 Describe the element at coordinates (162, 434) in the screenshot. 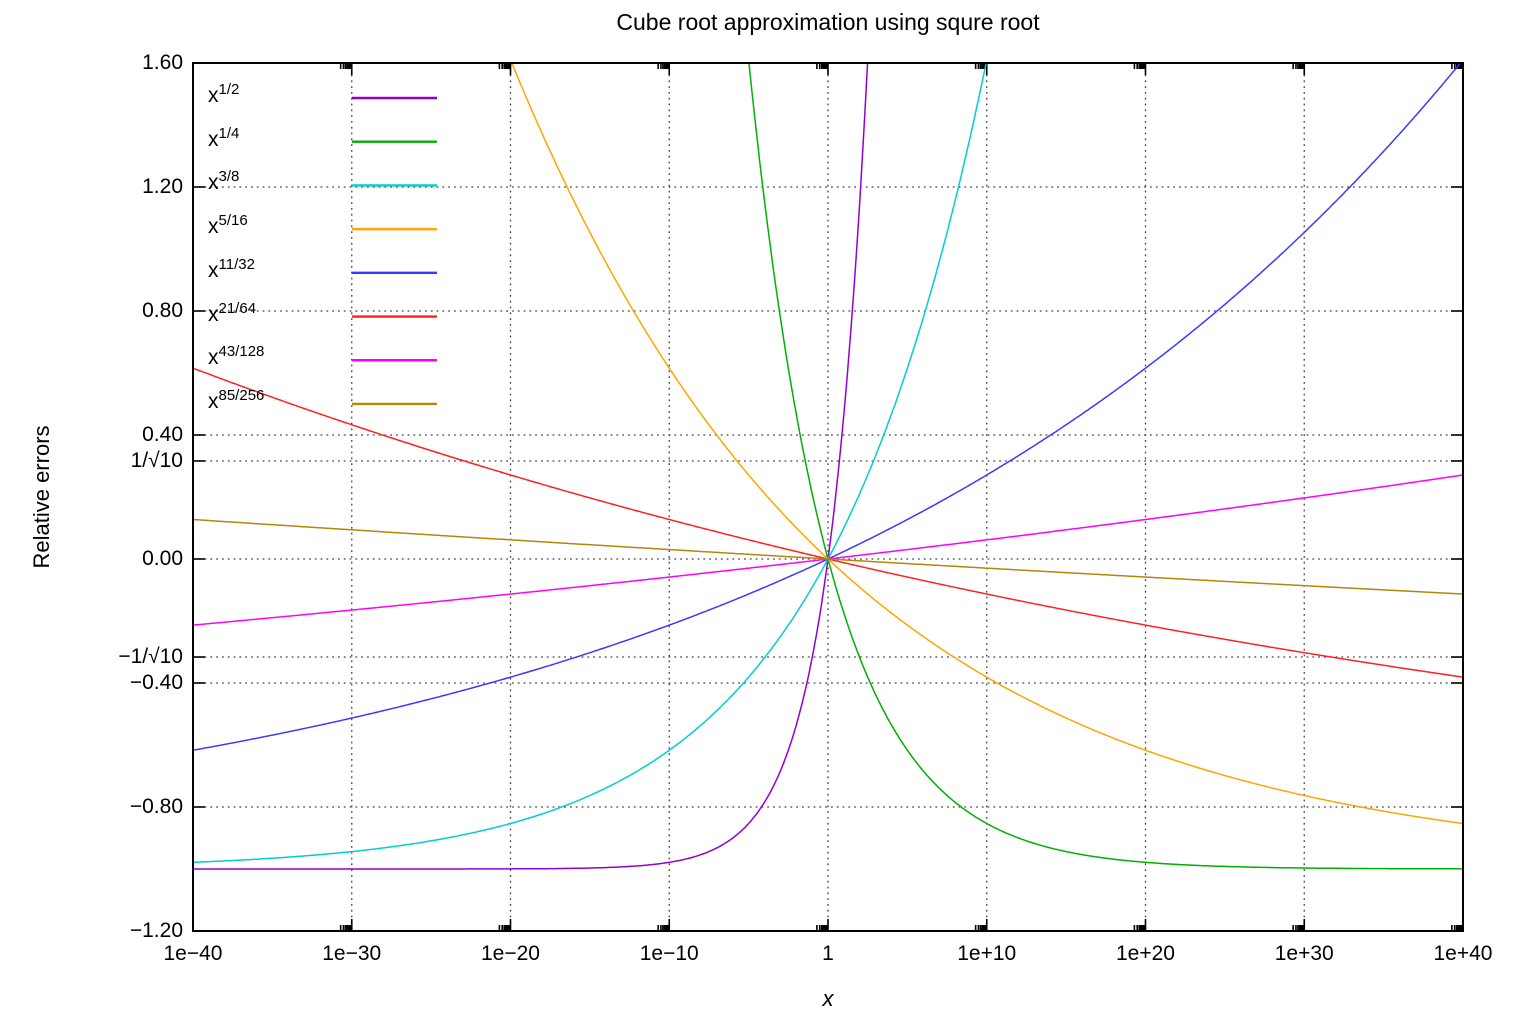

I see `y-tick-label: 0.40` at that location.